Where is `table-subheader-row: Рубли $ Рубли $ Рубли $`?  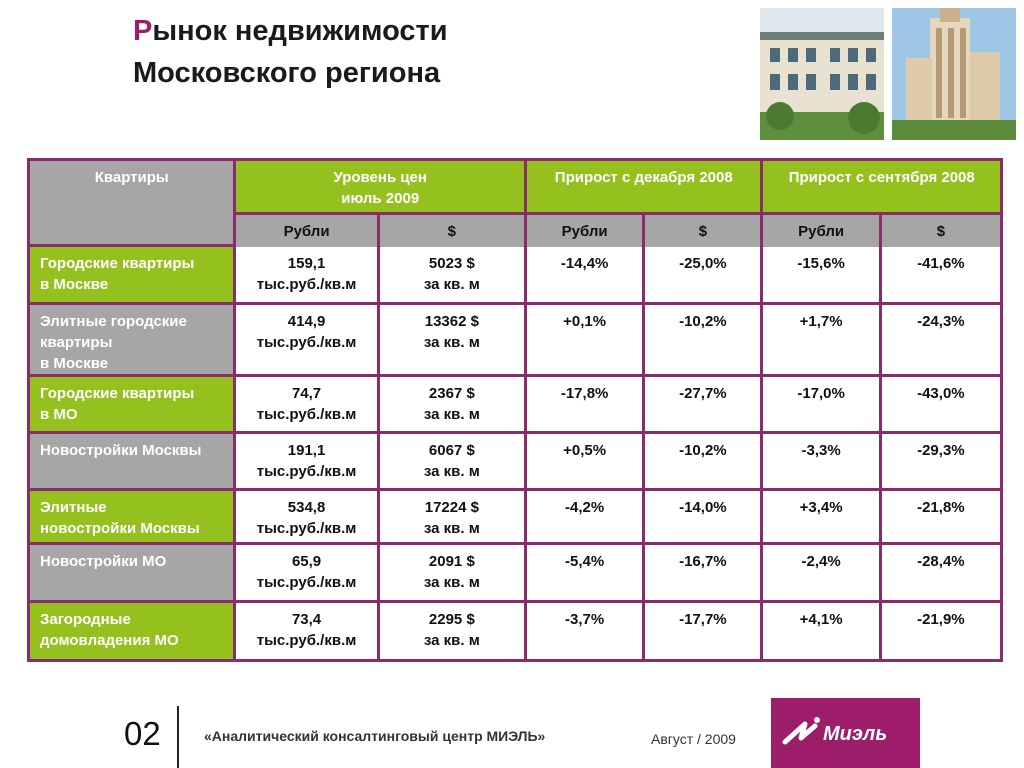
table-subheader-row: Рубли $ Рубли $ Рубли $ is located at coordinates (515, 231).